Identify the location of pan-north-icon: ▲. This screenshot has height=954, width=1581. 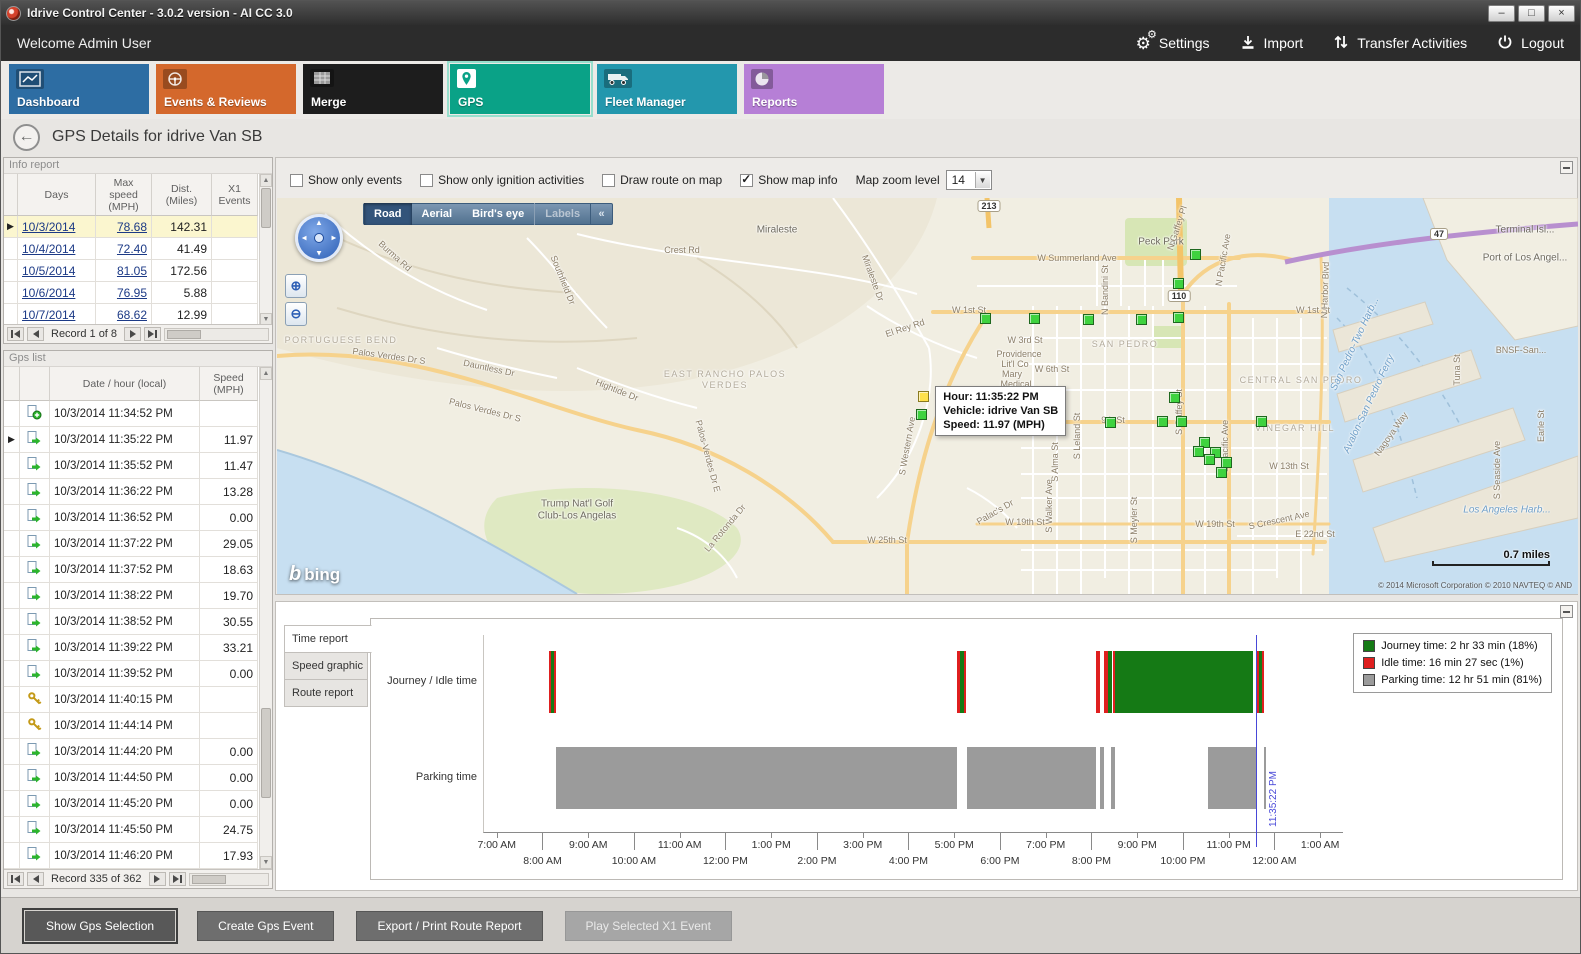
(319, 222).